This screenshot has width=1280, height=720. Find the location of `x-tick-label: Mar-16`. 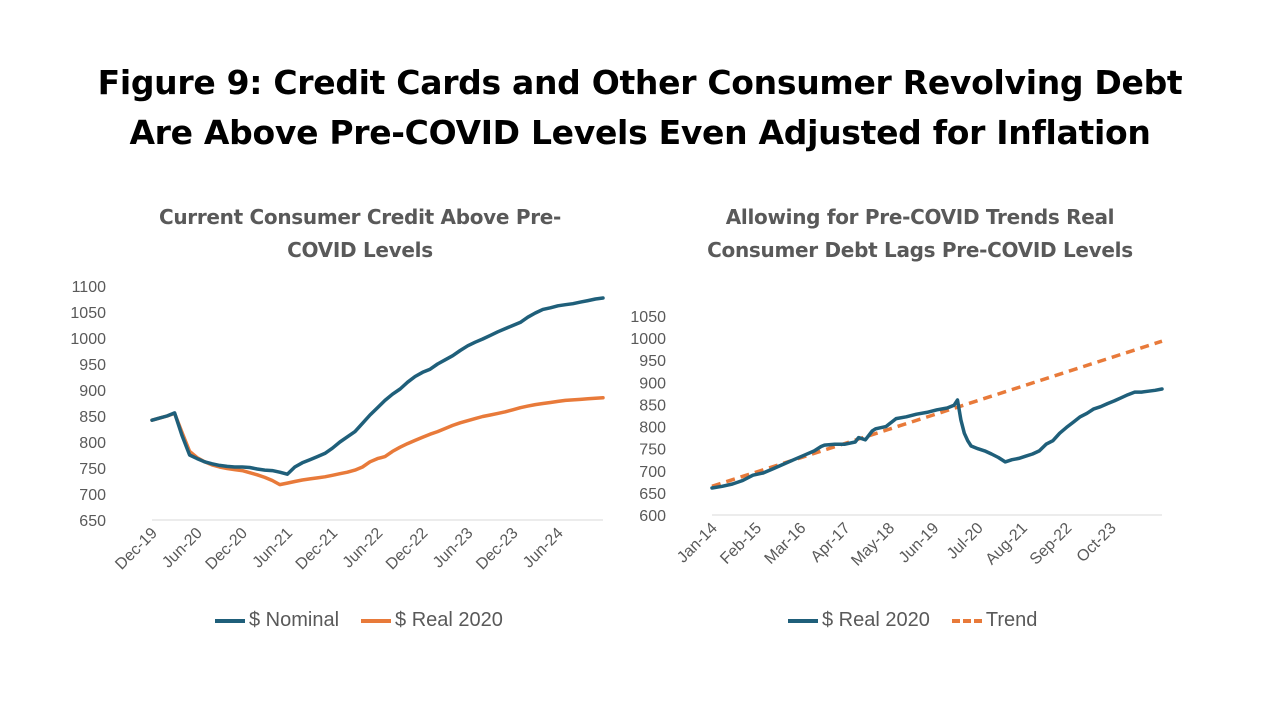

x-tick-label: Mar-16 is located at coordinates (786, 544).